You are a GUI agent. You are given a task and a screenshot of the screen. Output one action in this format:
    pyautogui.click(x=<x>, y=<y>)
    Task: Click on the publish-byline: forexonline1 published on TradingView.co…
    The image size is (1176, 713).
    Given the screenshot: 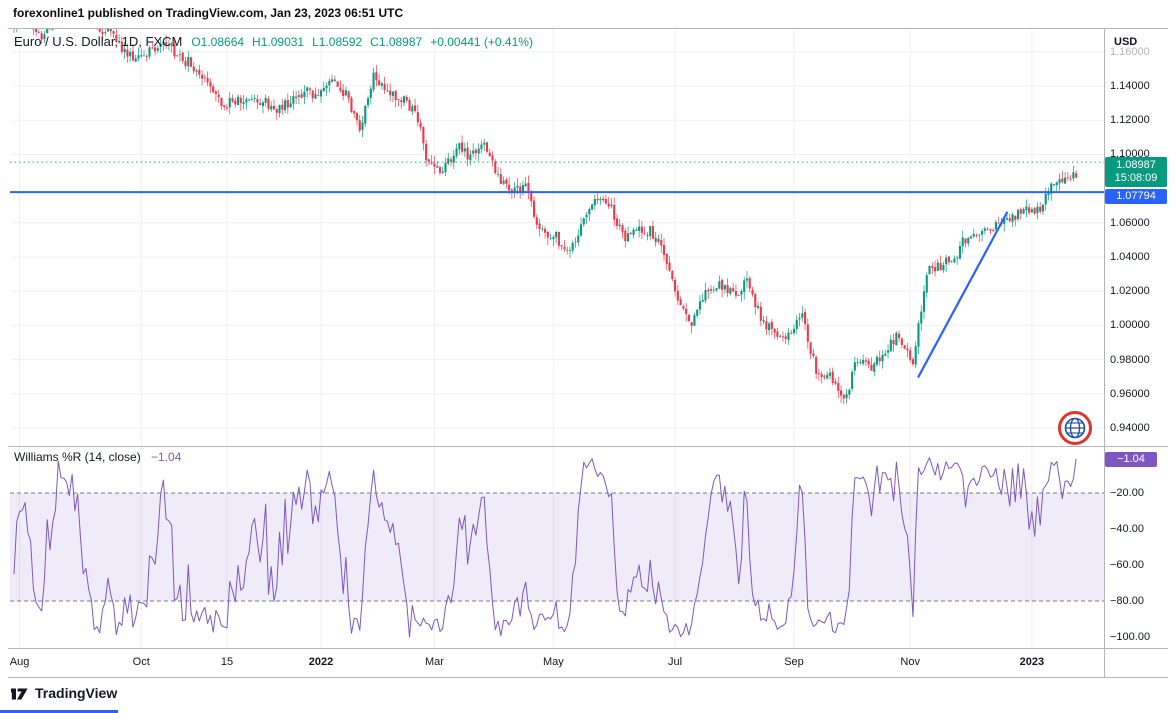 What is the action you would take?
    pyautogui.click(x=208, y=13)
    